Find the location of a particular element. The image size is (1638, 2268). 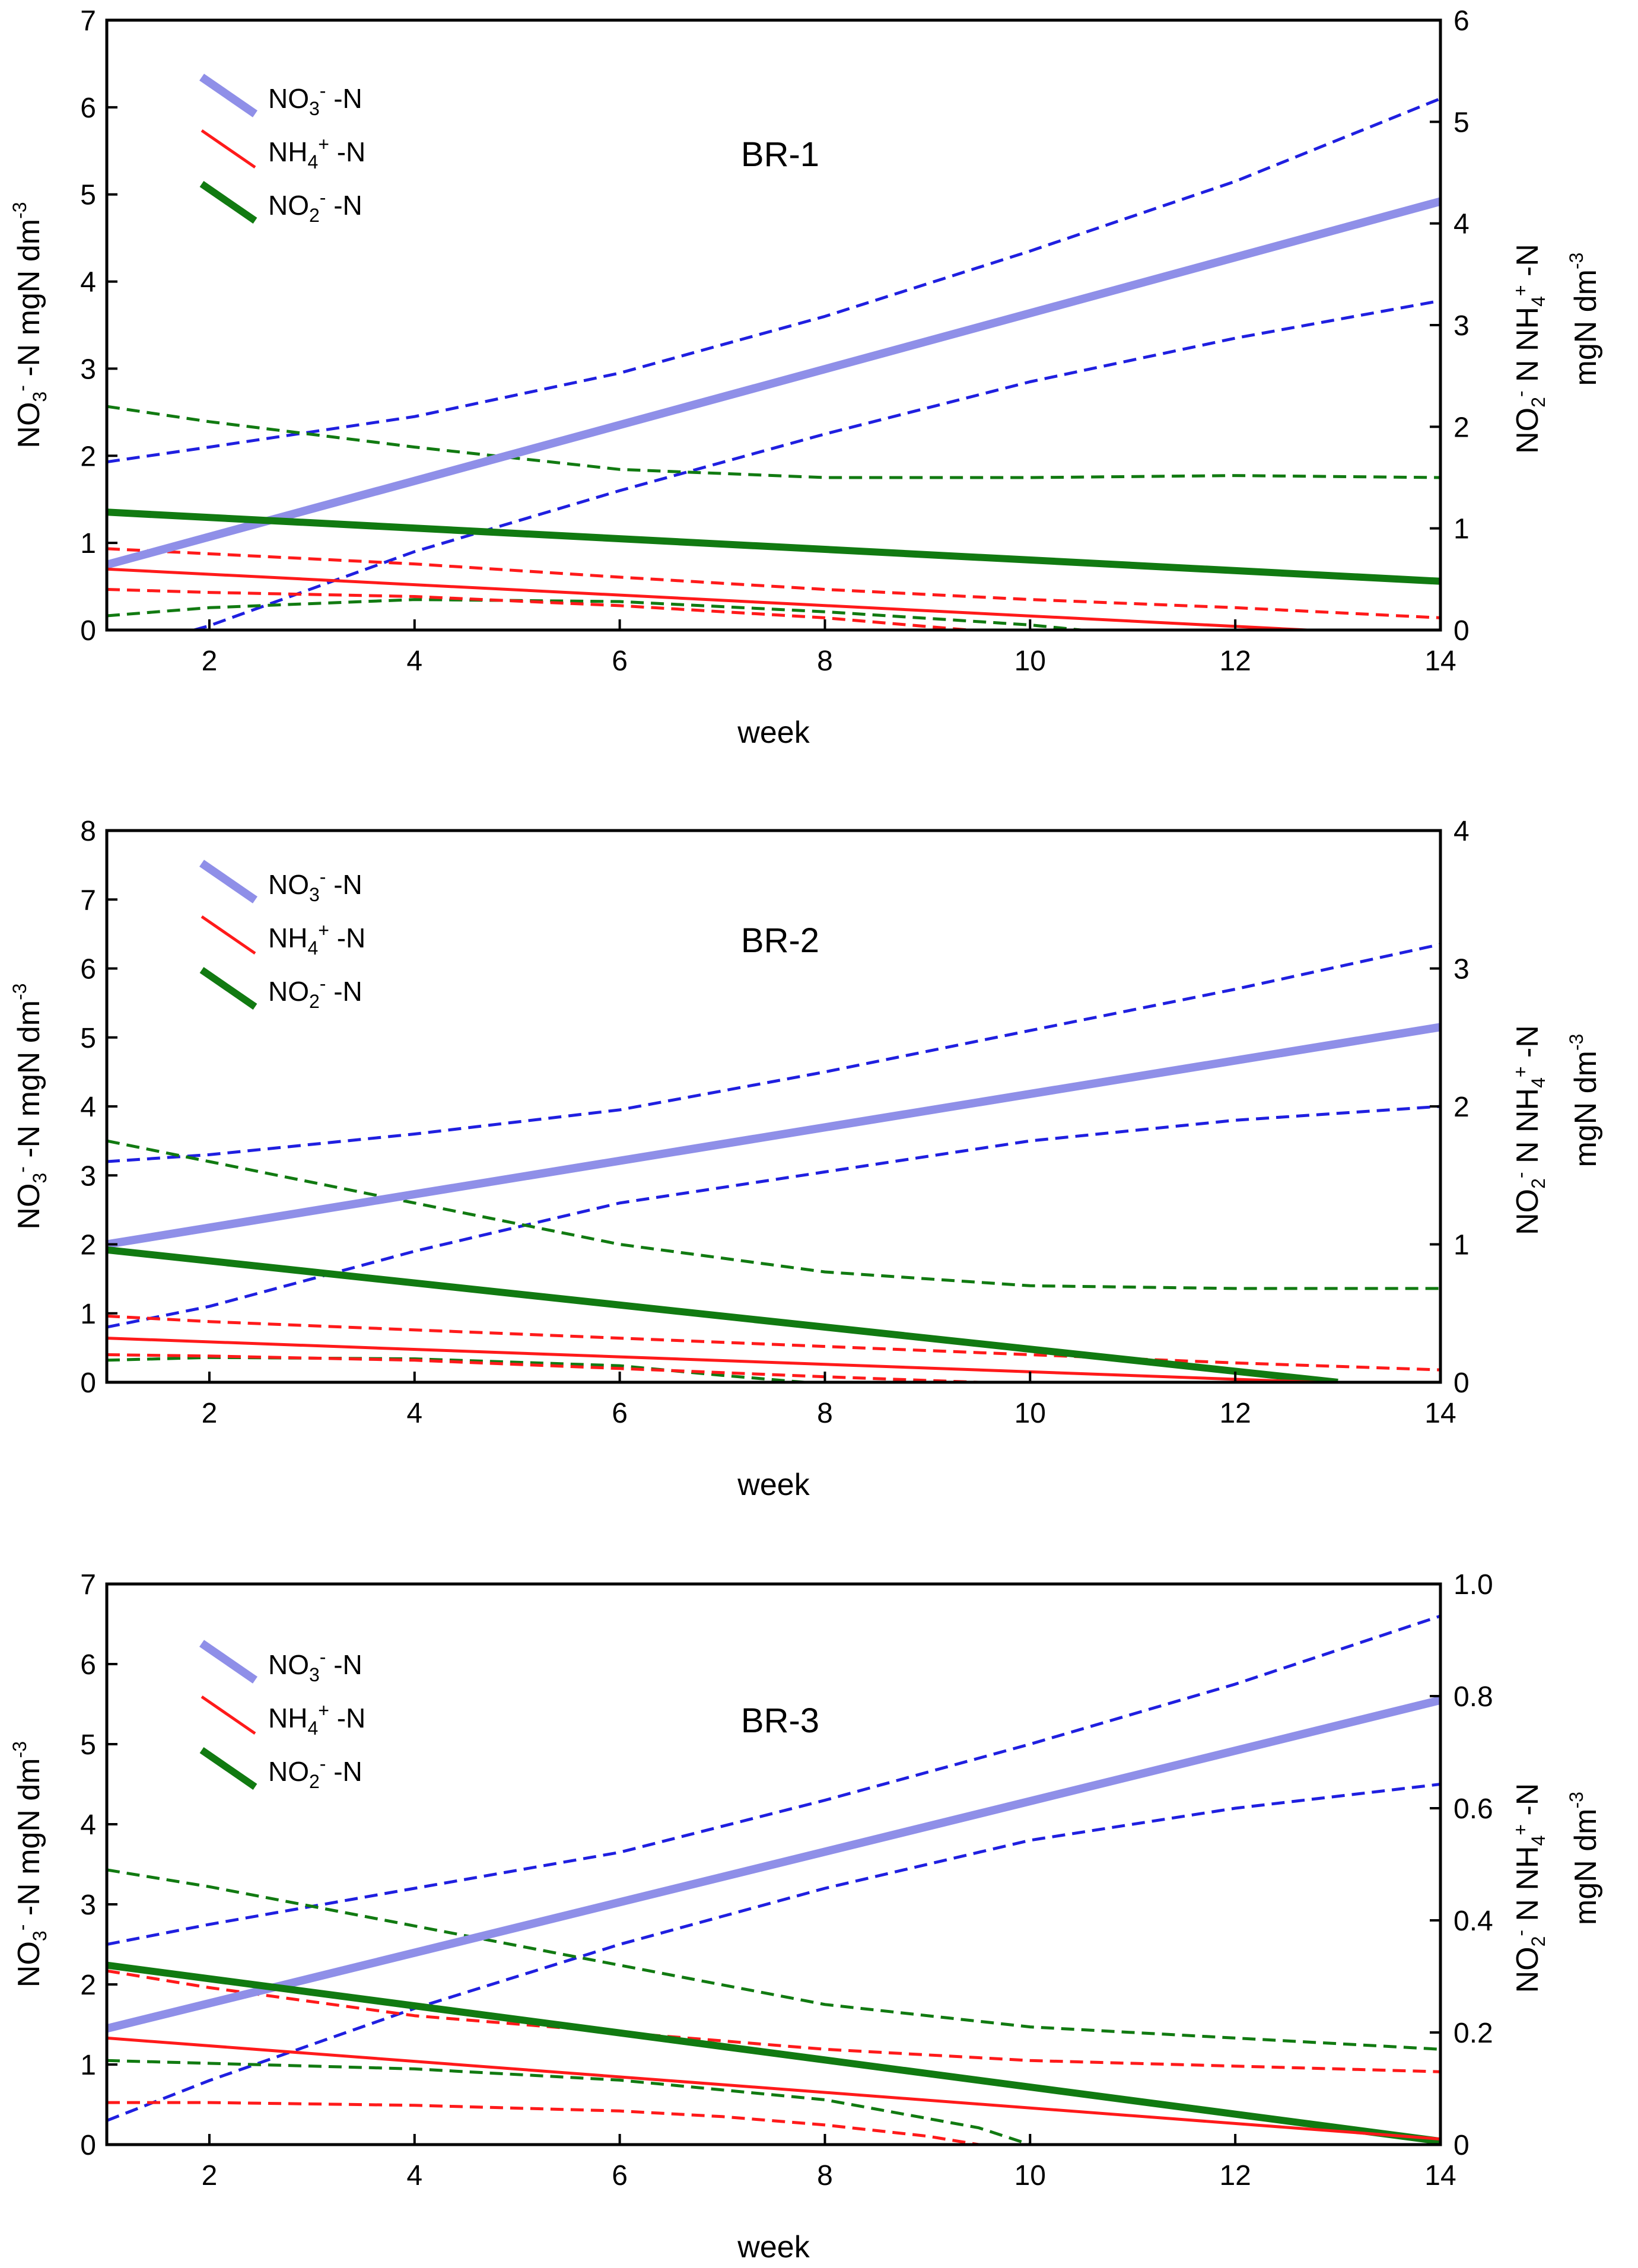

y-left-title-main: NO is located at coordinates (29, 425).